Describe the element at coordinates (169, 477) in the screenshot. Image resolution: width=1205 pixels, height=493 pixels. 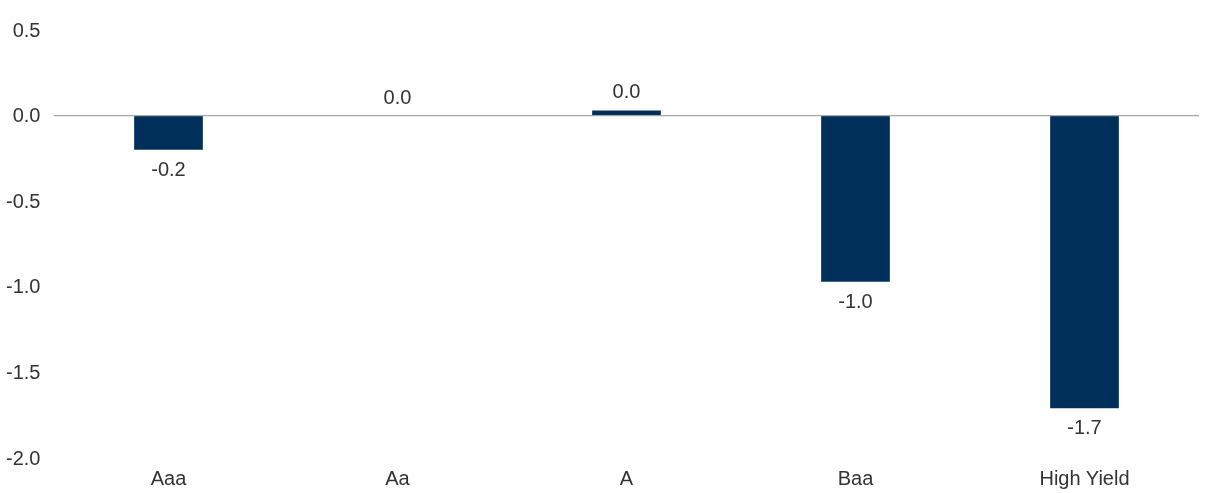
I see `x-tick-label: Aaa` at that location.